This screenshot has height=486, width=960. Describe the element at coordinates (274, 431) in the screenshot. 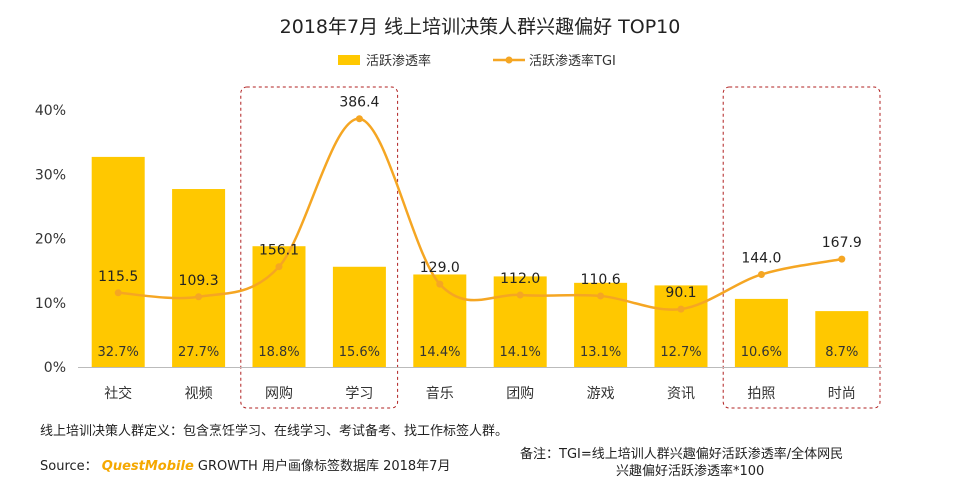

I see `definition-note: 线上培训决策人群定义：包含烹饪学习、在线学习、考试备考、找工作标签人群。` at that location.